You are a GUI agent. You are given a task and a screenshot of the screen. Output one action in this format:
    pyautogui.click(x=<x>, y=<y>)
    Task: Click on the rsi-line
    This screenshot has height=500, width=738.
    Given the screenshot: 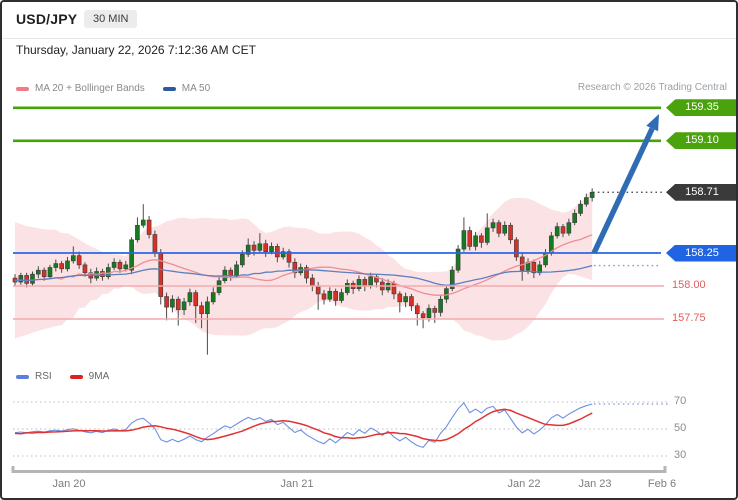 What is the action you would take?
    pyautogui.click(x=303, y=425)
    